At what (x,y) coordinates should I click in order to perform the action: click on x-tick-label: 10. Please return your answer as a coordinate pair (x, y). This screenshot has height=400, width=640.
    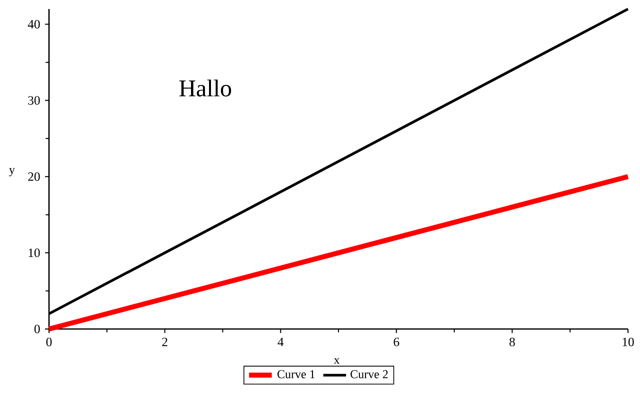
    Looking at the image, I should click on (628, 342).